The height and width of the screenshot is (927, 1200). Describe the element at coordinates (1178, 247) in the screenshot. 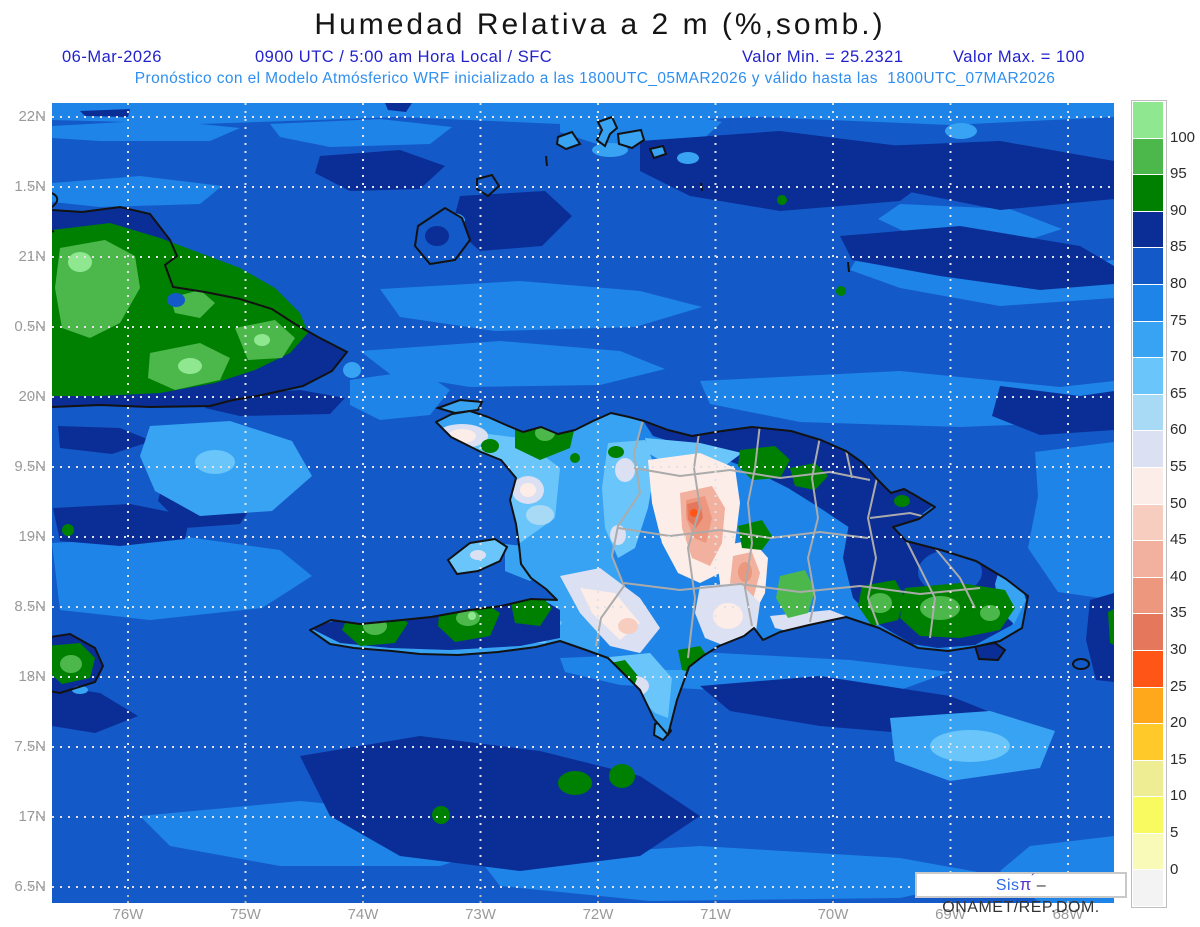

I see `colorbar-tick-label: 85` at that location.